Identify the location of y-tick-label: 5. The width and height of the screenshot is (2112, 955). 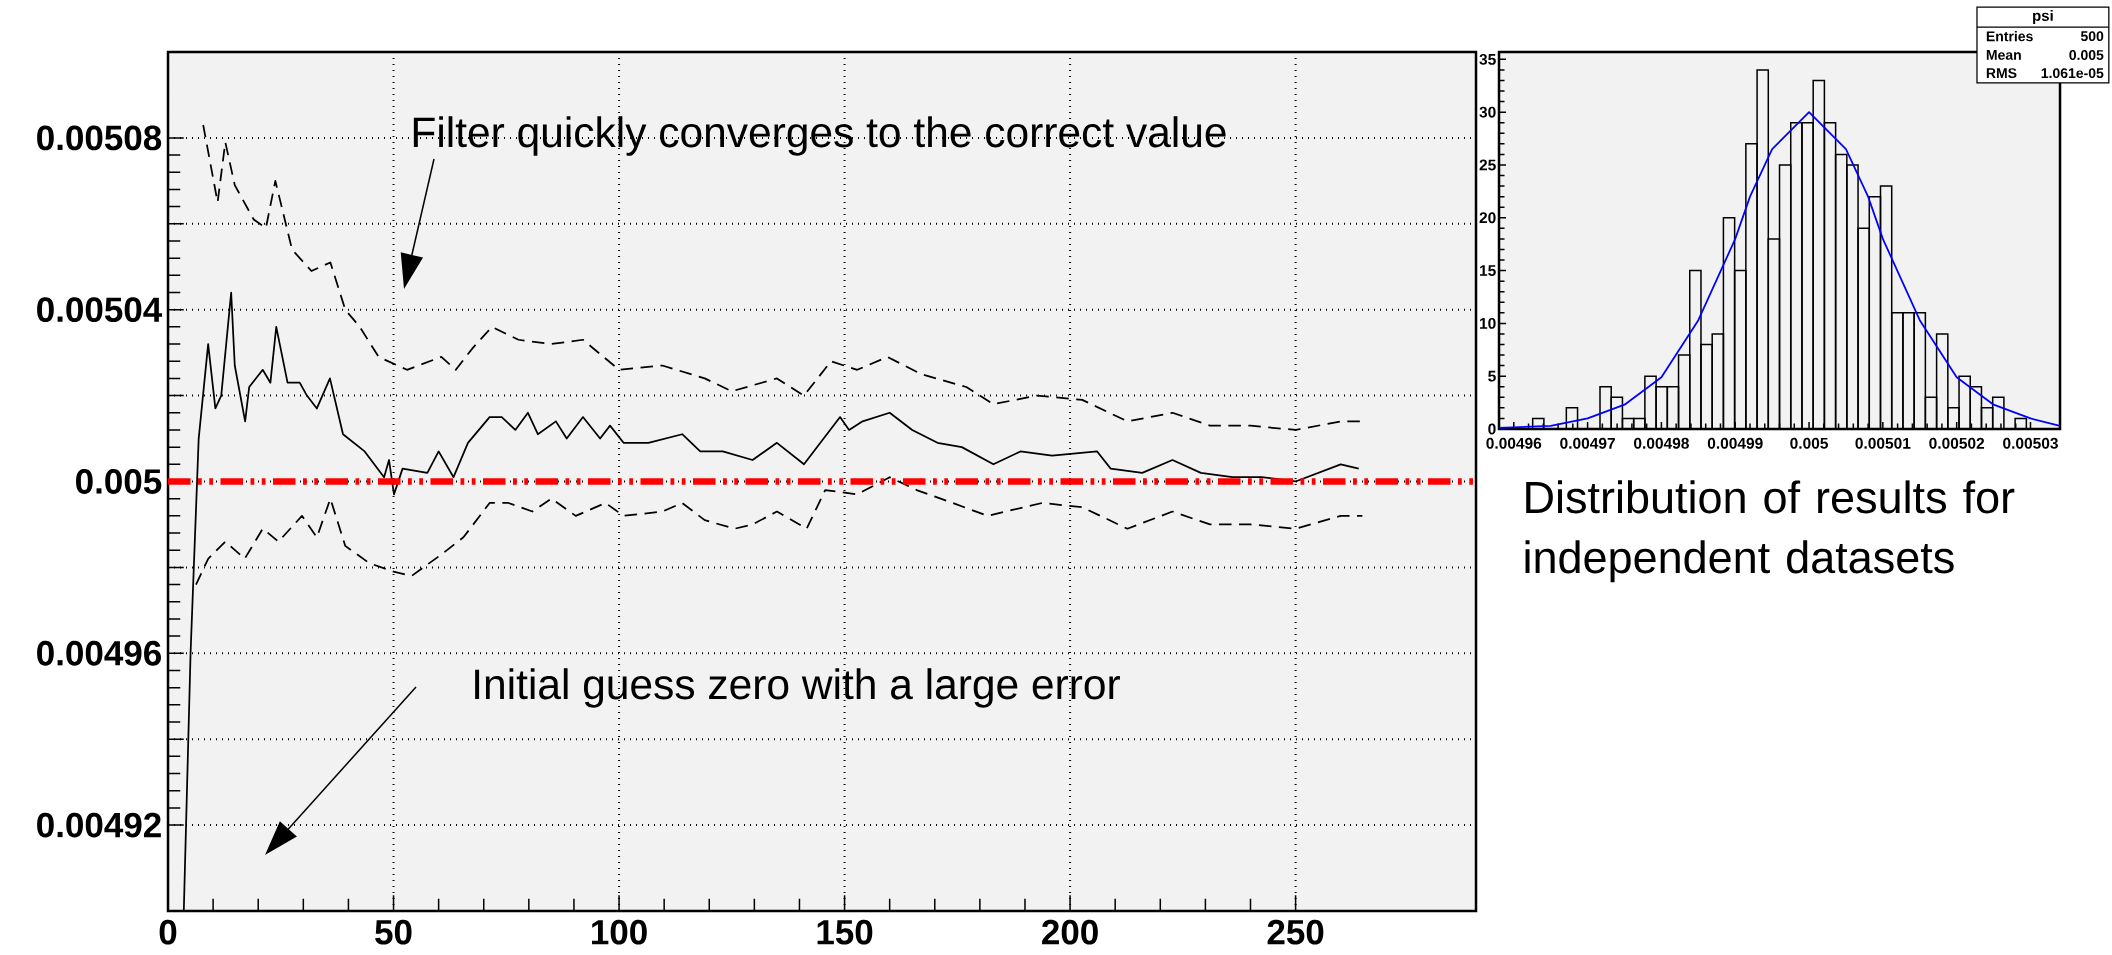
(1492, 376).